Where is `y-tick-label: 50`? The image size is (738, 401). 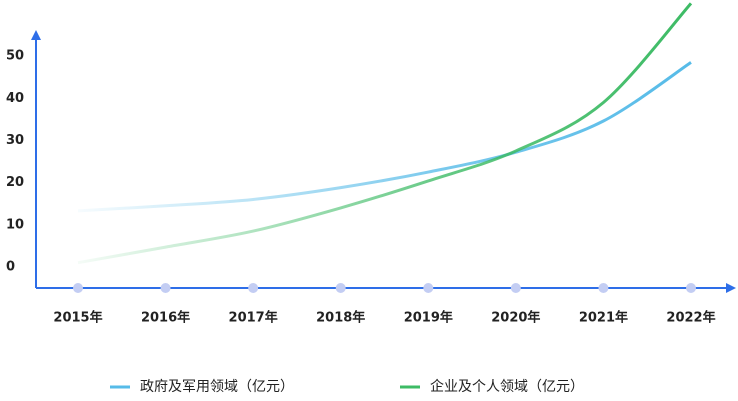 y-tick-label: 50 is located at coordinates (15, 56).